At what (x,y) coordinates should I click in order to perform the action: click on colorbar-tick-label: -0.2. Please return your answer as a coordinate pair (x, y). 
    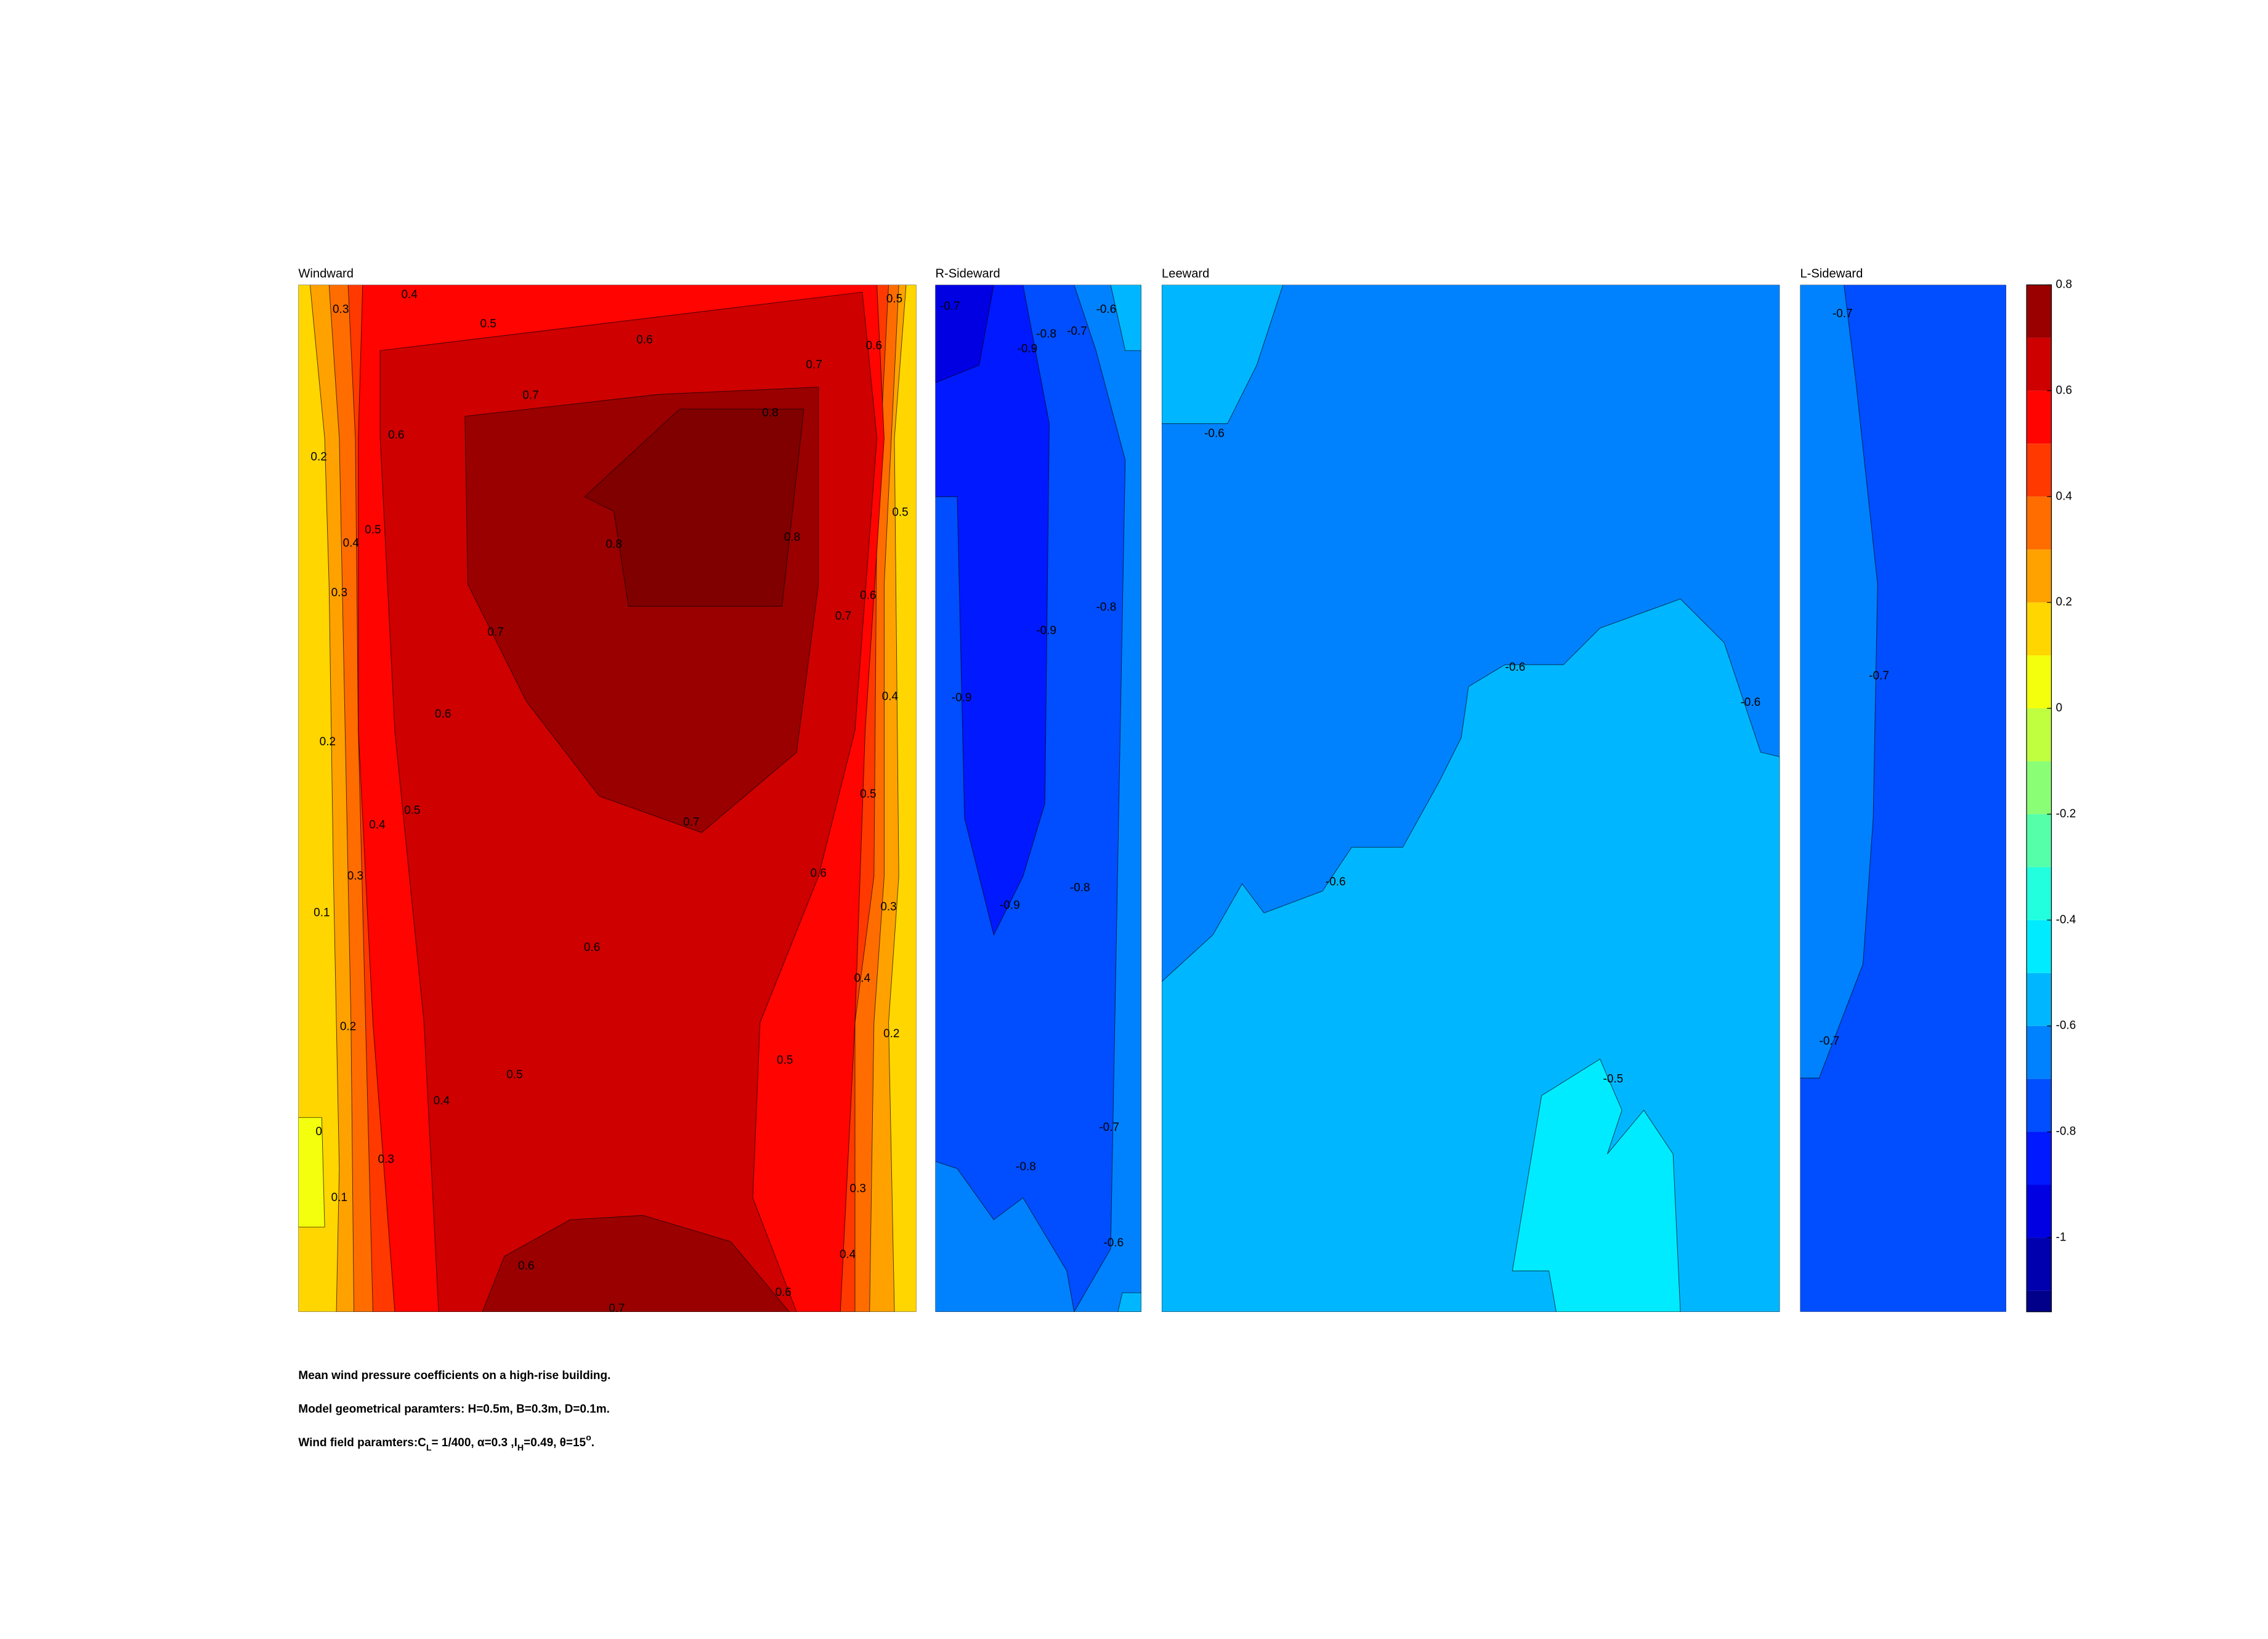
    Looking at the image, I should click on (2066, 814).